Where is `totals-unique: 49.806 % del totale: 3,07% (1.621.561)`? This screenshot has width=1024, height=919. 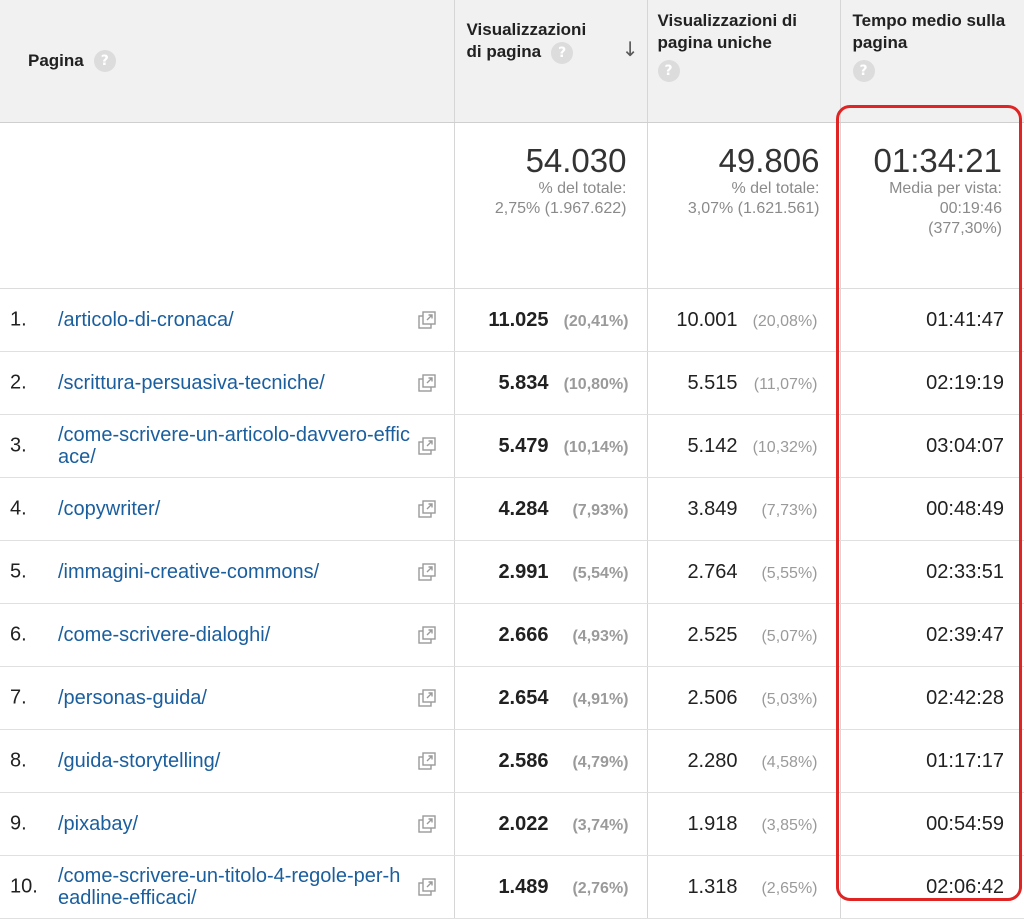
totals-unique: 49.806 % del totale: 3,07% (1.621.561) is located at coordinates (744, 205).